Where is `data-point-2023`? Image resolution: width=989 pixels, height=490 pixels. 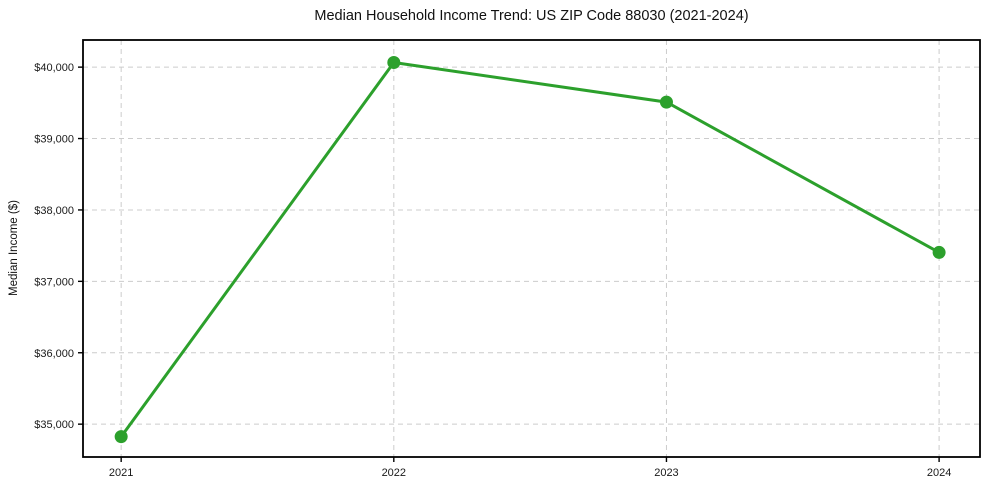
data-point-2023 is located at coordinates (666, 102).